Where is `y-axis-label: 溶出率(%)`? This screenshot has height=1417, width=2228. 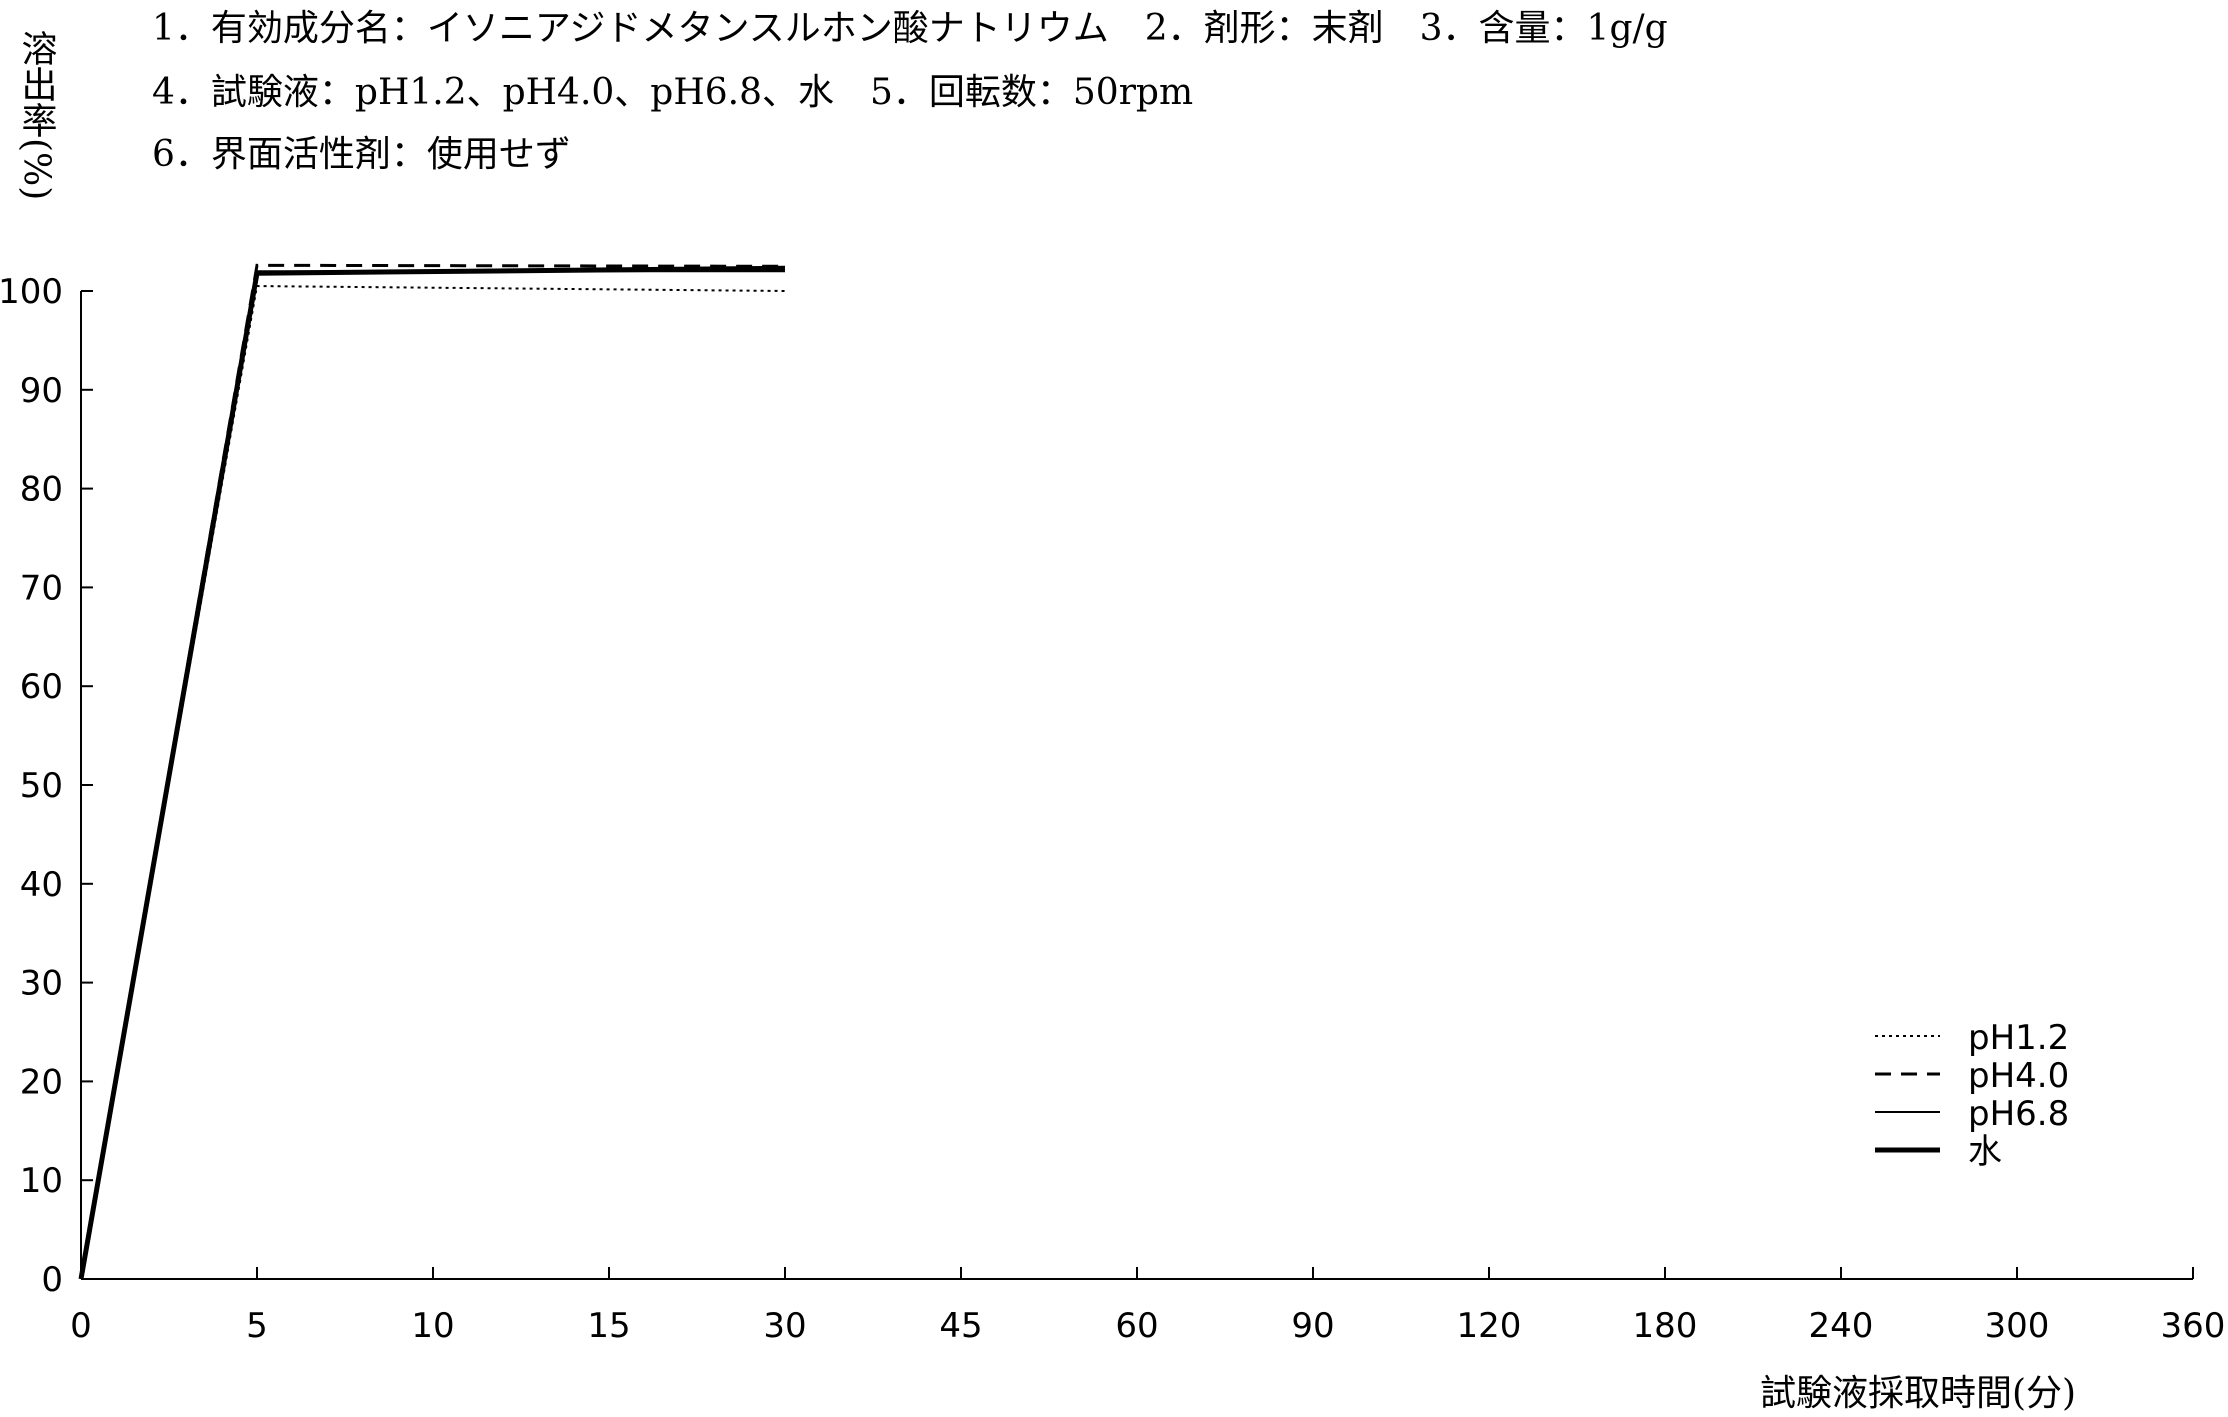
y-axis-label: 溶出率(%) is located at coordinates (36, 115).